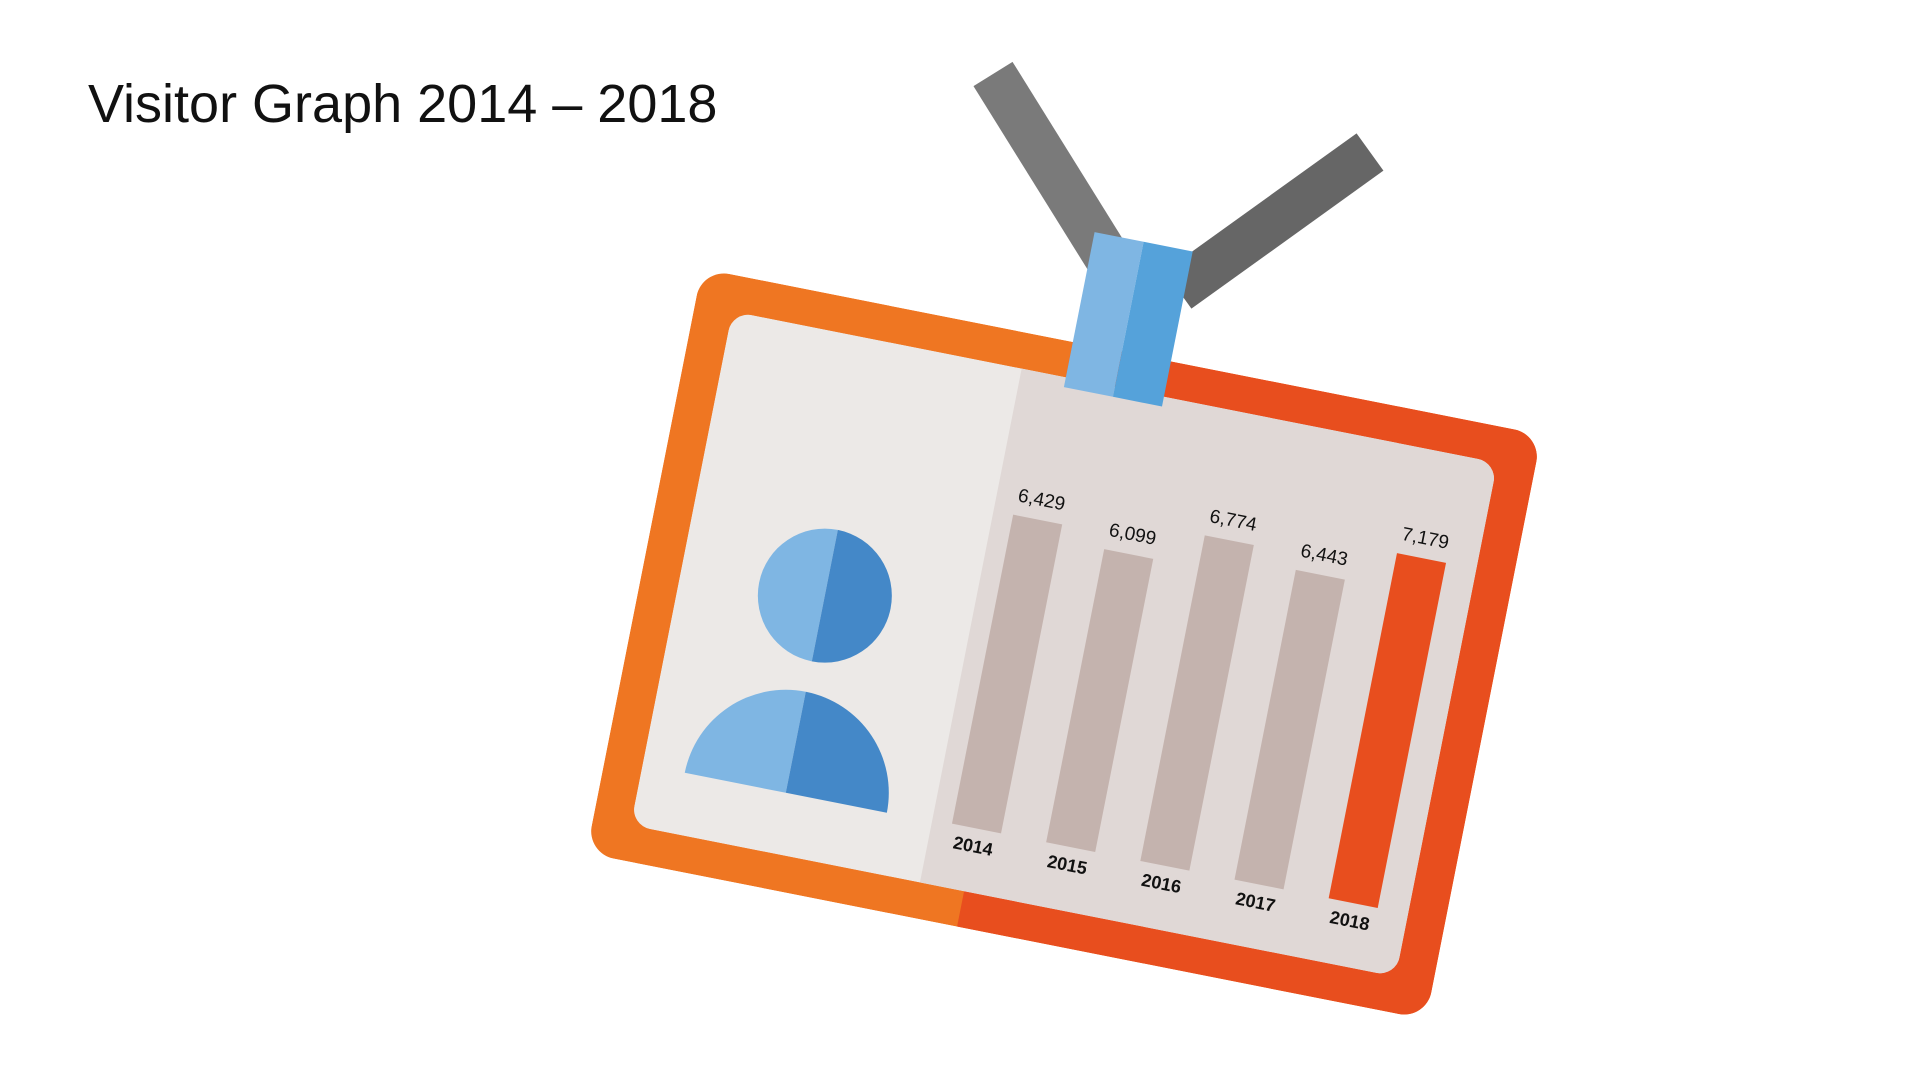 This screenshot has height=1080, width=1920. What do you see at coordinates (402, 104) in the screenshot?
I see `chart-title: Visitor Graph 2014 – 2018` at bounding box center [402, 104].